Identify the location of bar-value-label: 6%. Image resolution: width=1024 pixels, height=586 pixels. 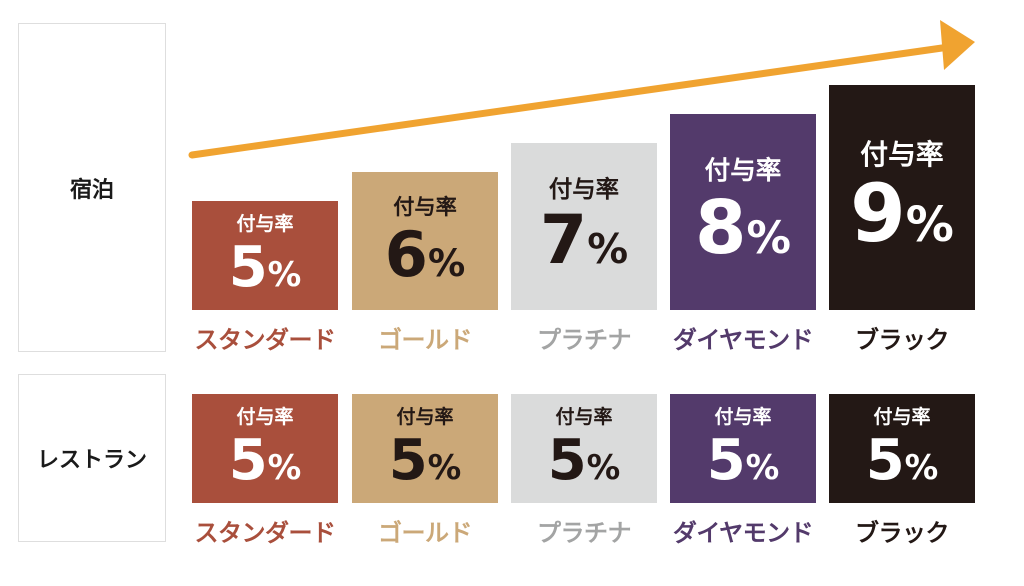
(425, 254).